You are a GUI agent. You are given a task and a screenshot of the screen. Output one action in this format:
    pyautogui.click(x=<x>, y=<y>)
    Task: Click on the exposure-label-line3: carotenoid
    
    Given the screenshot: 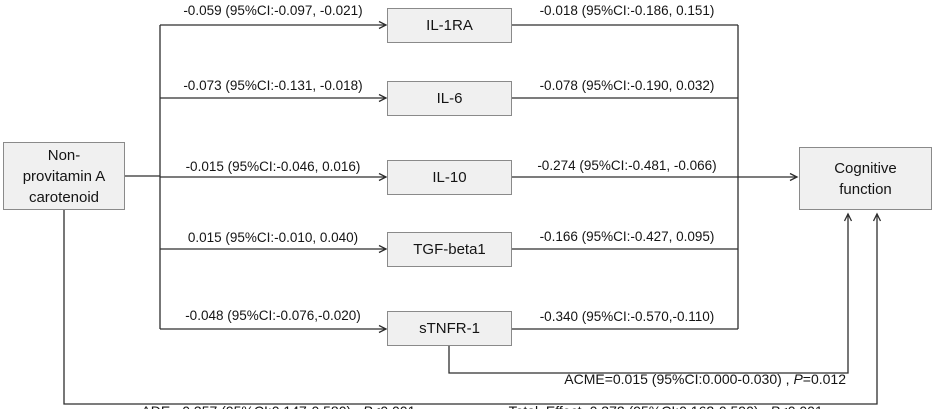 What is the action you would take?
    pyautogui.click(x=64, y=197)
    